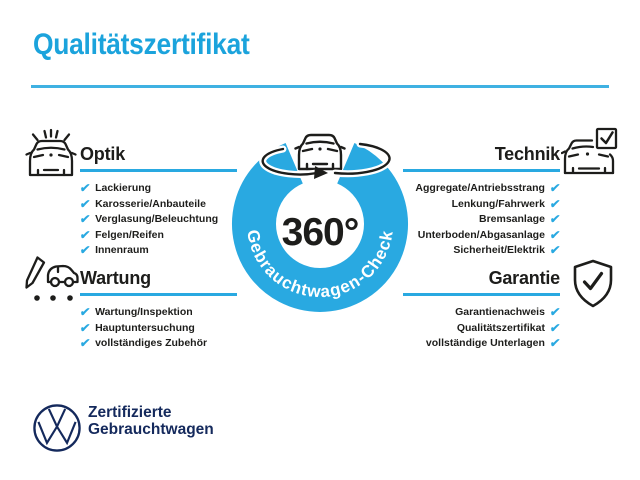  I want to click on check-item: Sicherheit/Elektrik ✔, so click(482, 251).